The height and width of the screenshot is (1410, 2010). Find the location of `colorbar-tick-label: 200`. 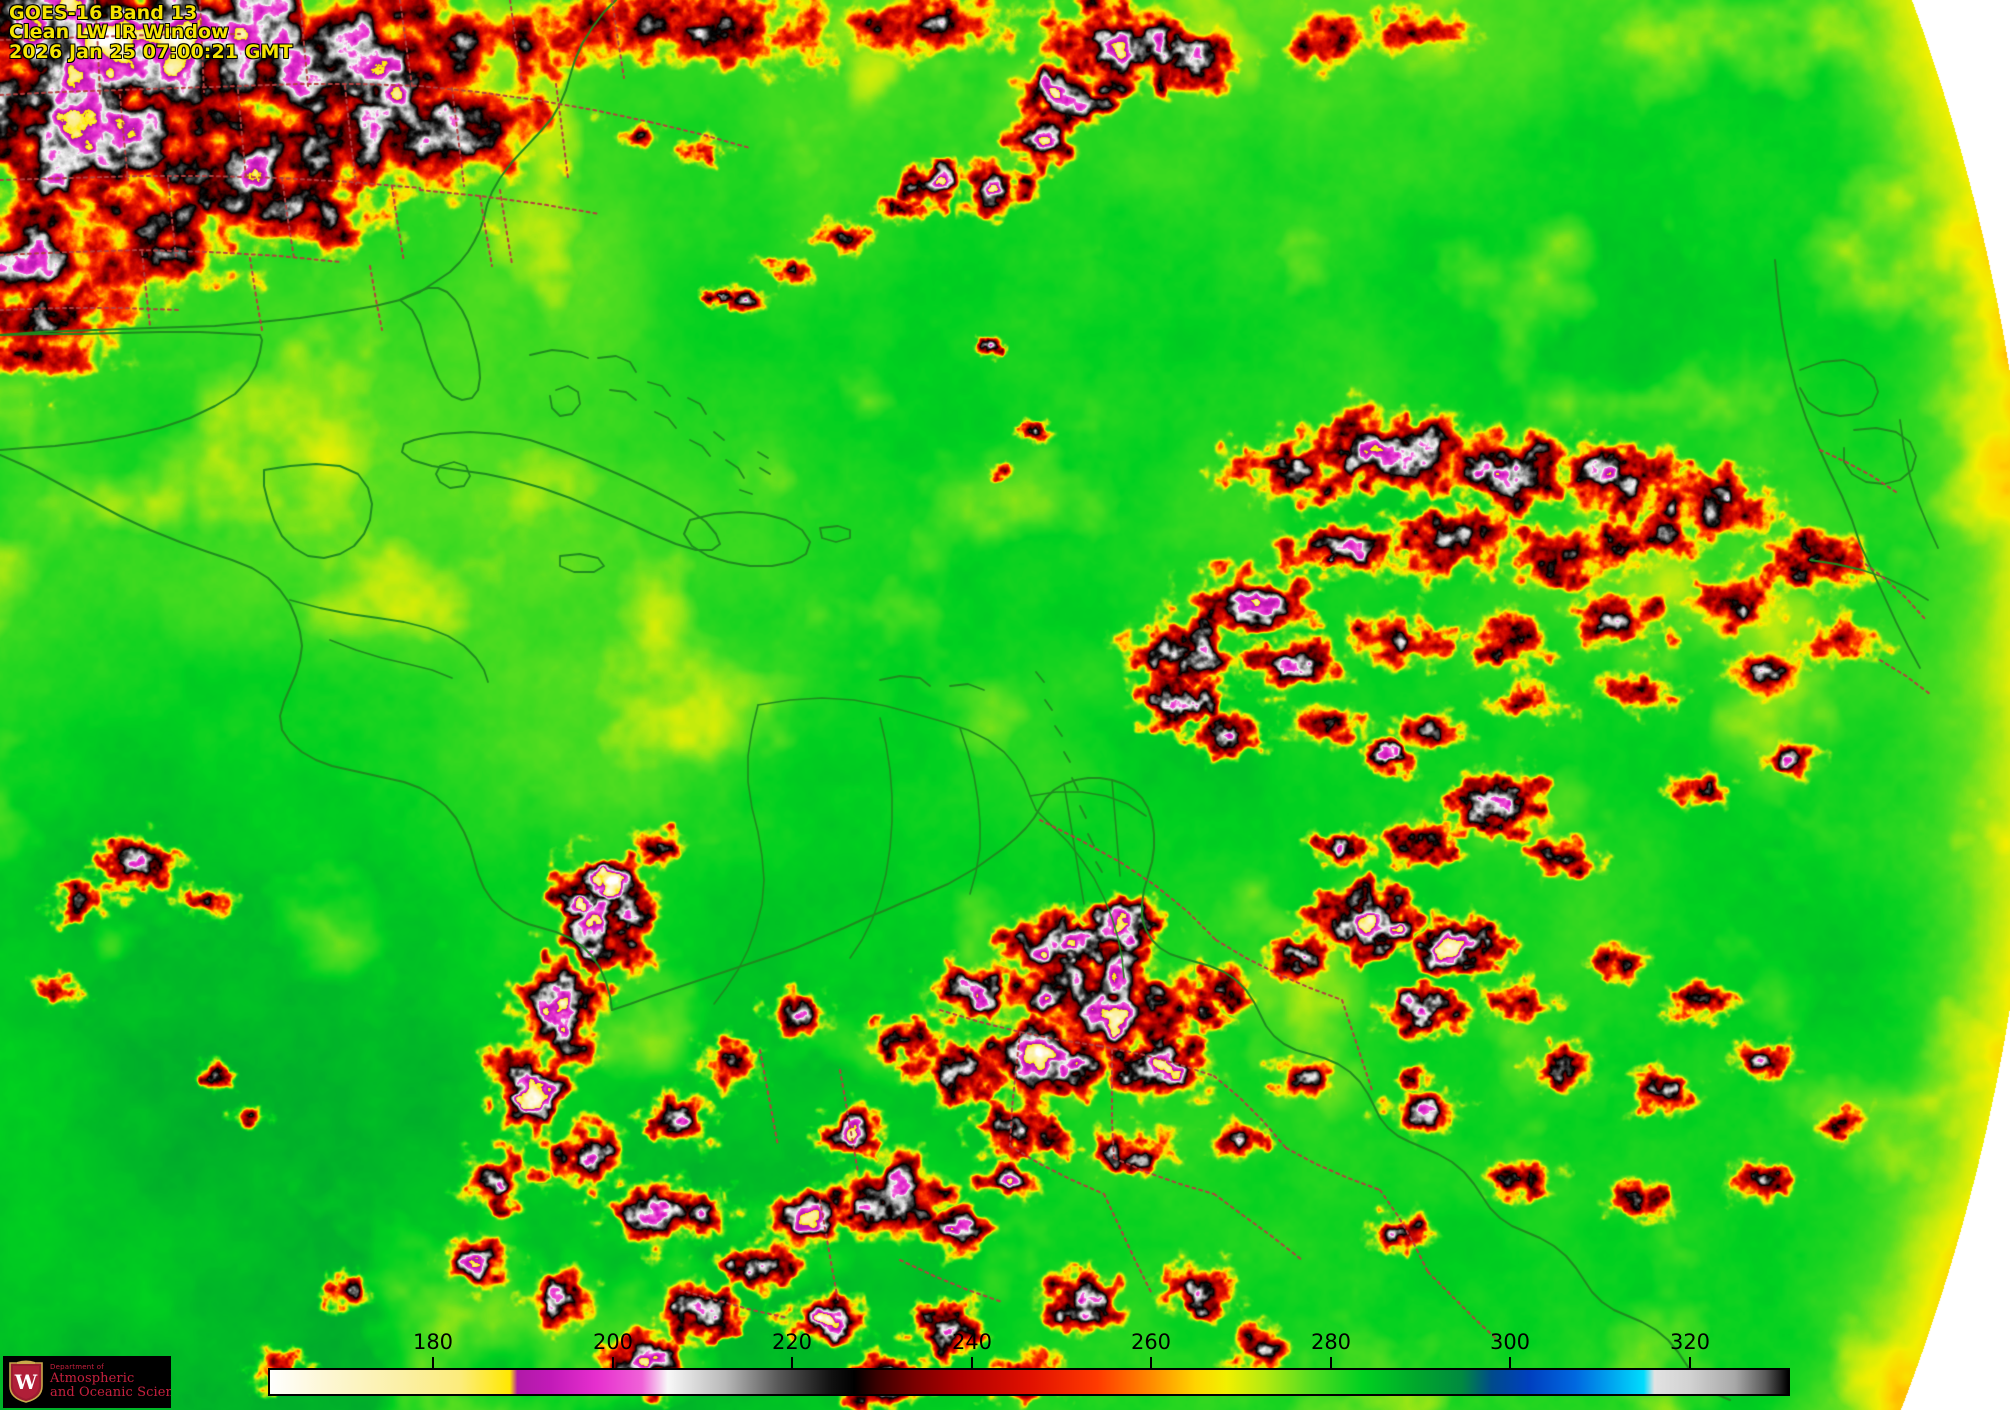

colorbar-tick-label: 200 is located at coordinates (613, 1342).